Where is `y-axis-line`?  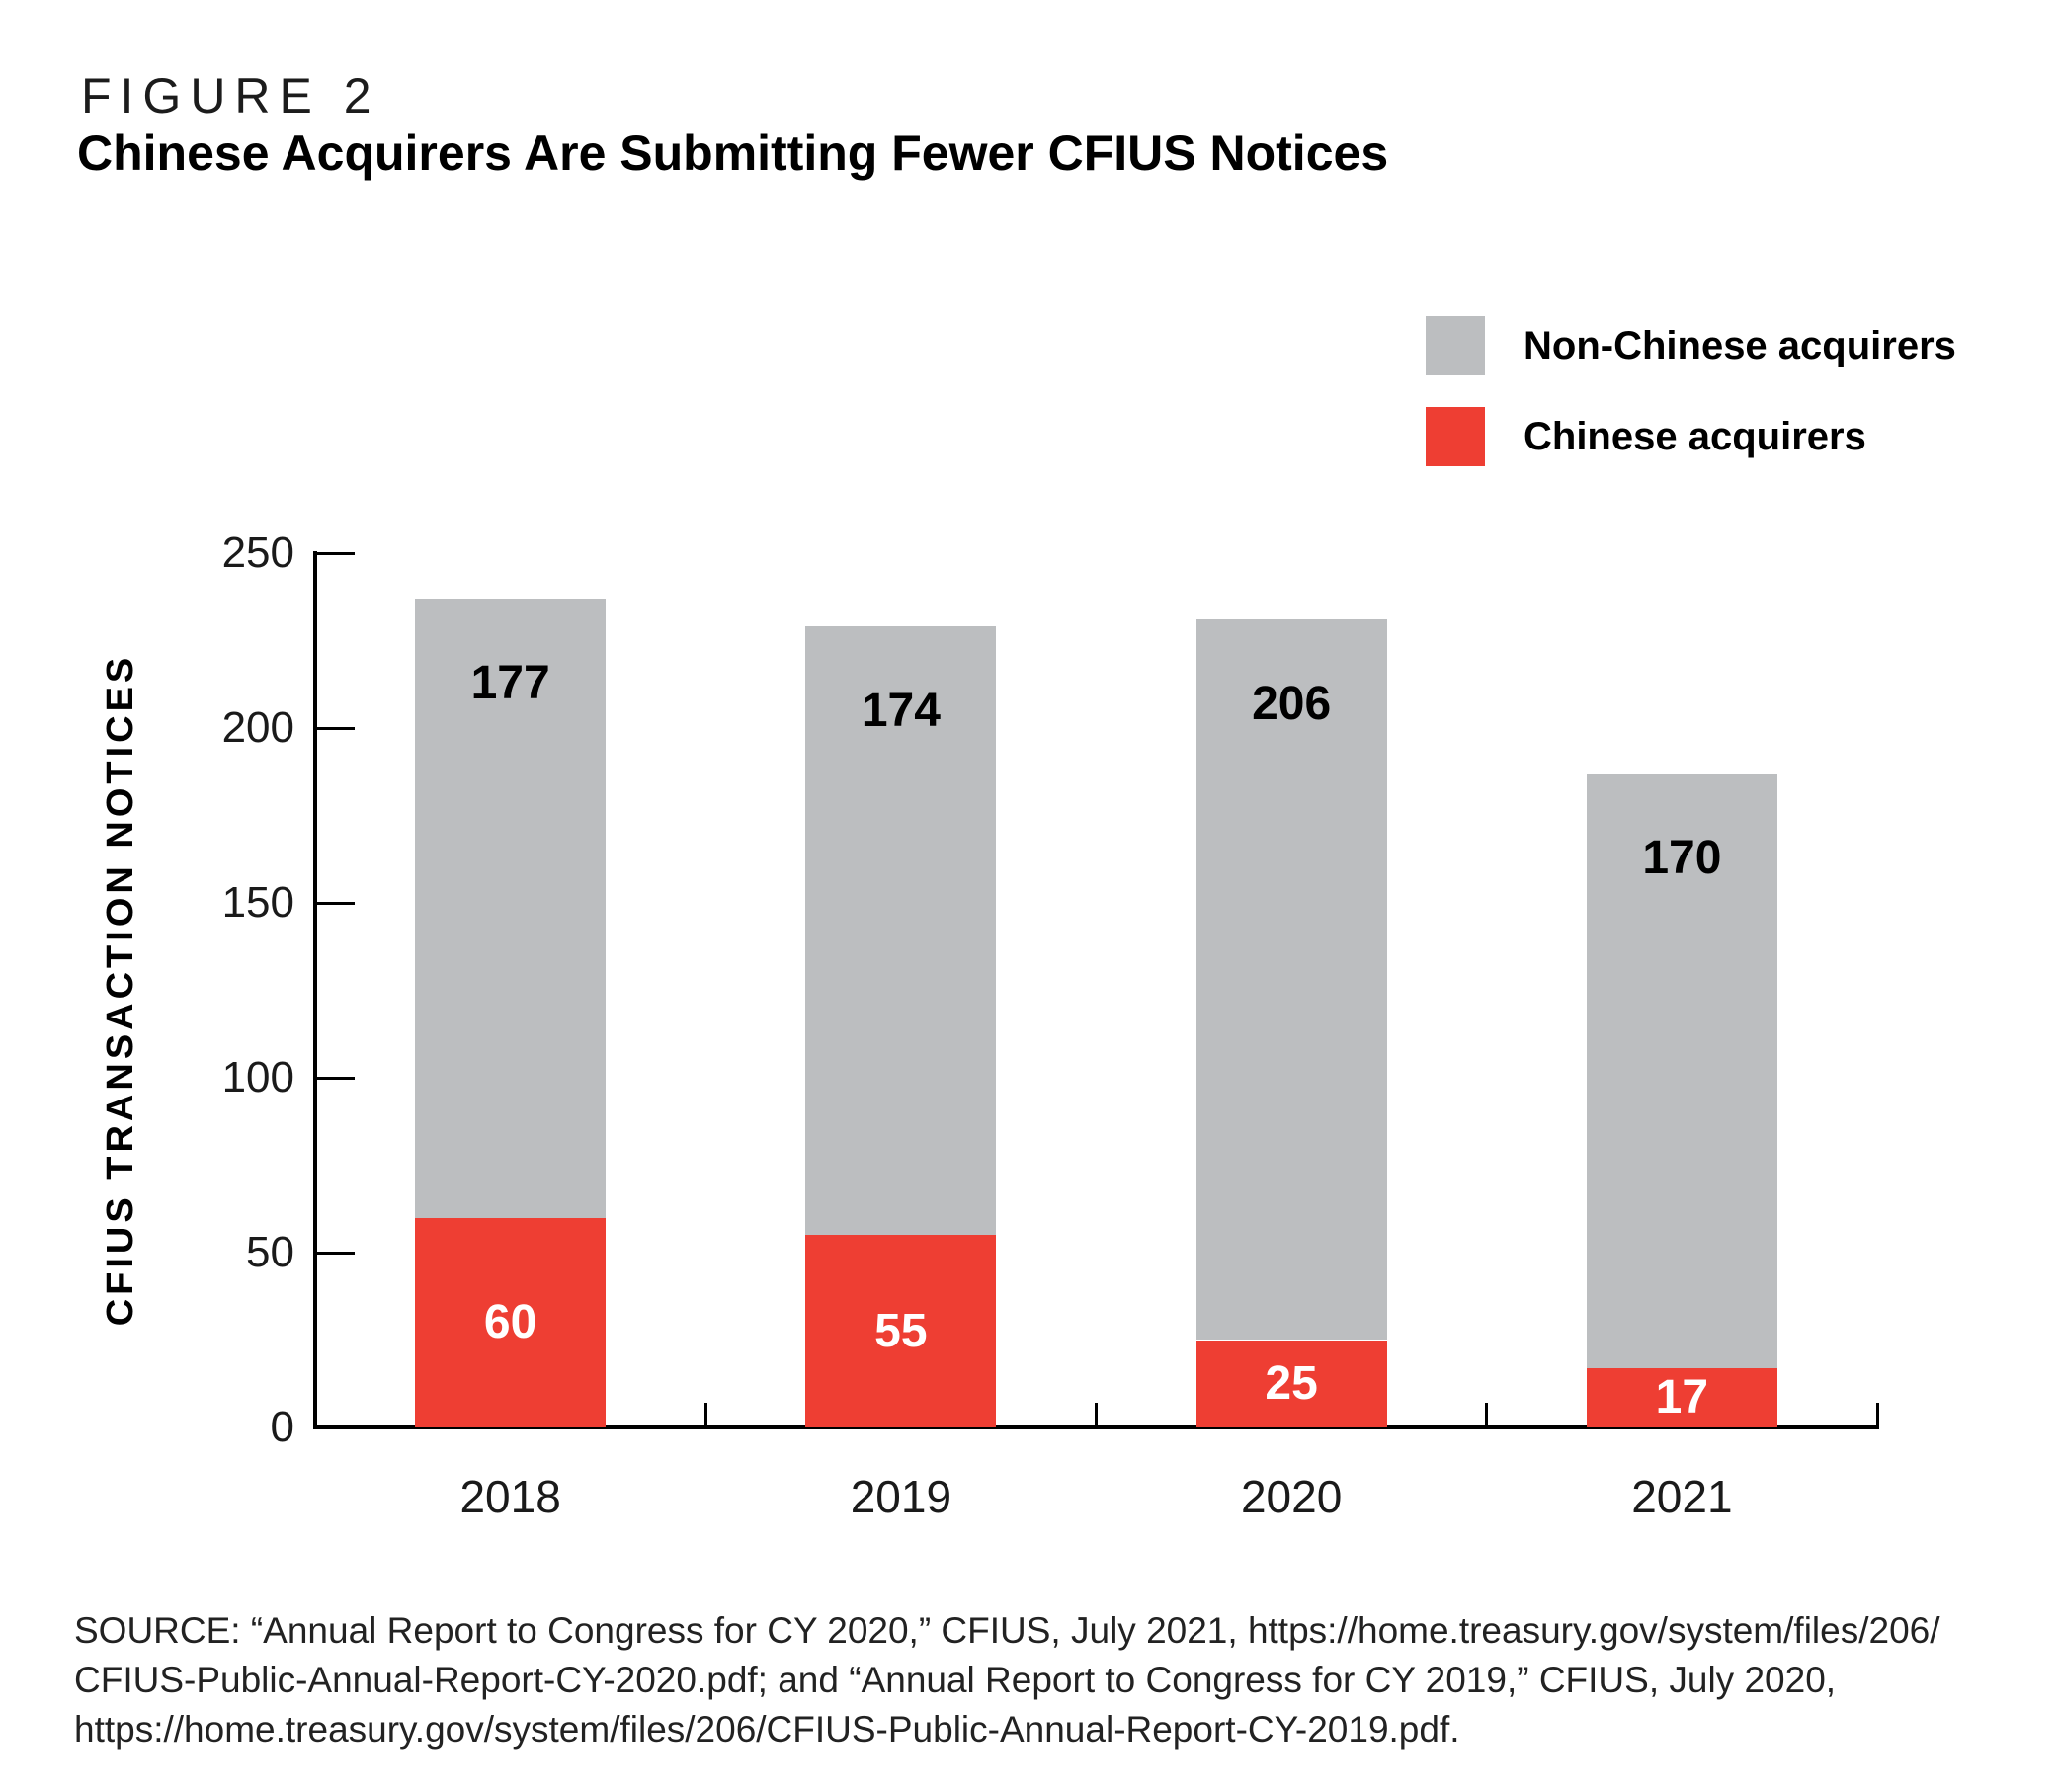 y-axis-line is located at coordinates (315, 990).